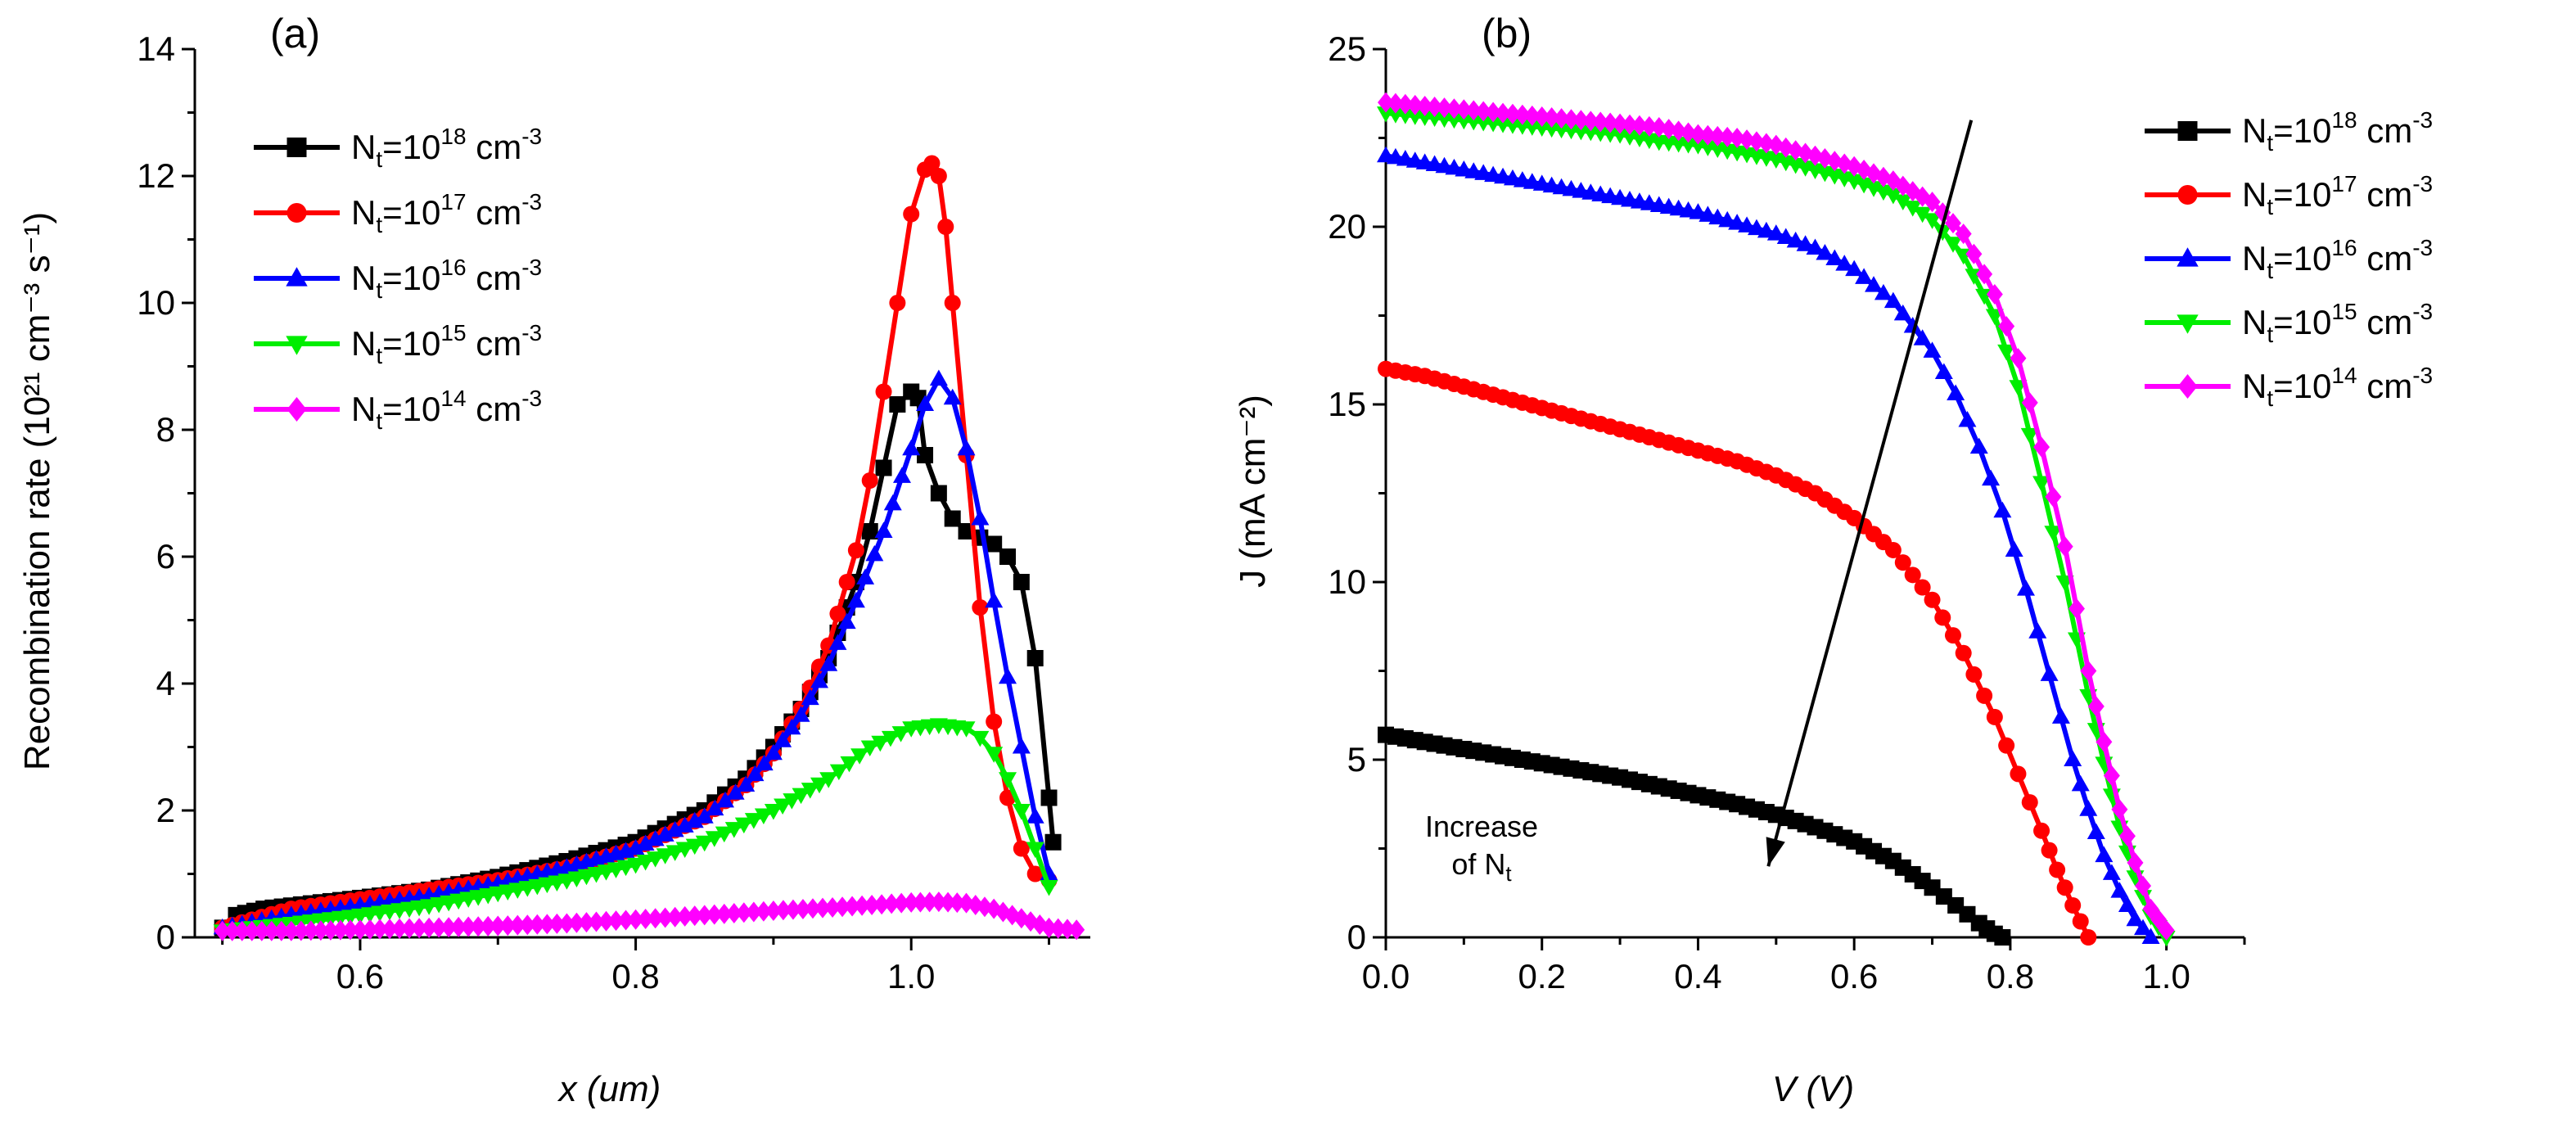  What do you see at coordinates (609, 1089) in the screenshot?
I see `panel-a-xlabel-text: x (um)` at bounding box center [609, 1089].